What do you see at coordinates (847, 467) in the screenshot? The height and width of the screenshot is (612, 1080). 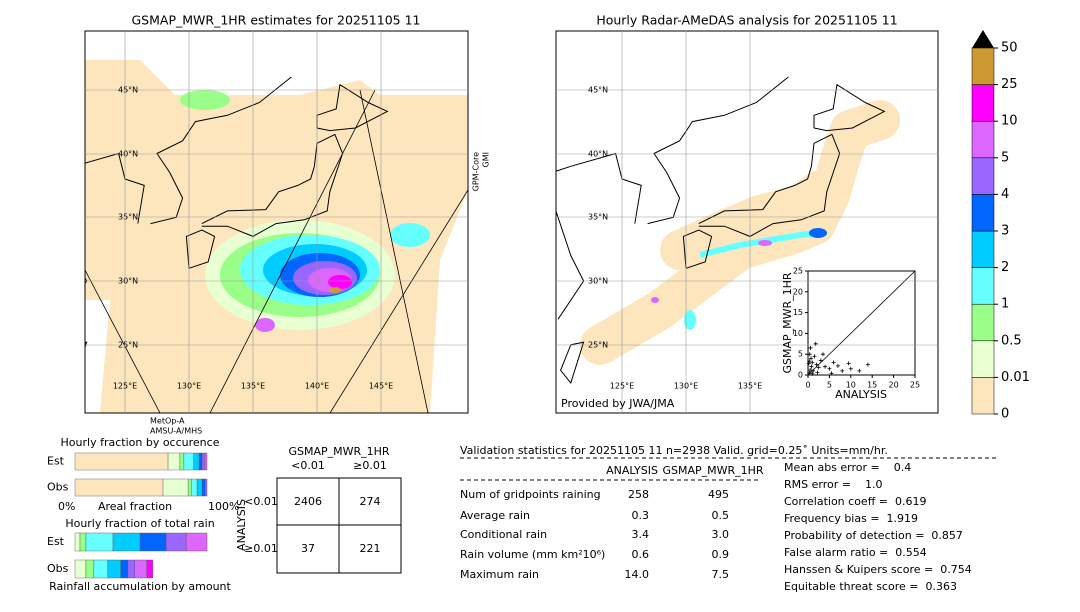 I see `score: Mean abs error = 0.4` at bounding box center [847, 467].